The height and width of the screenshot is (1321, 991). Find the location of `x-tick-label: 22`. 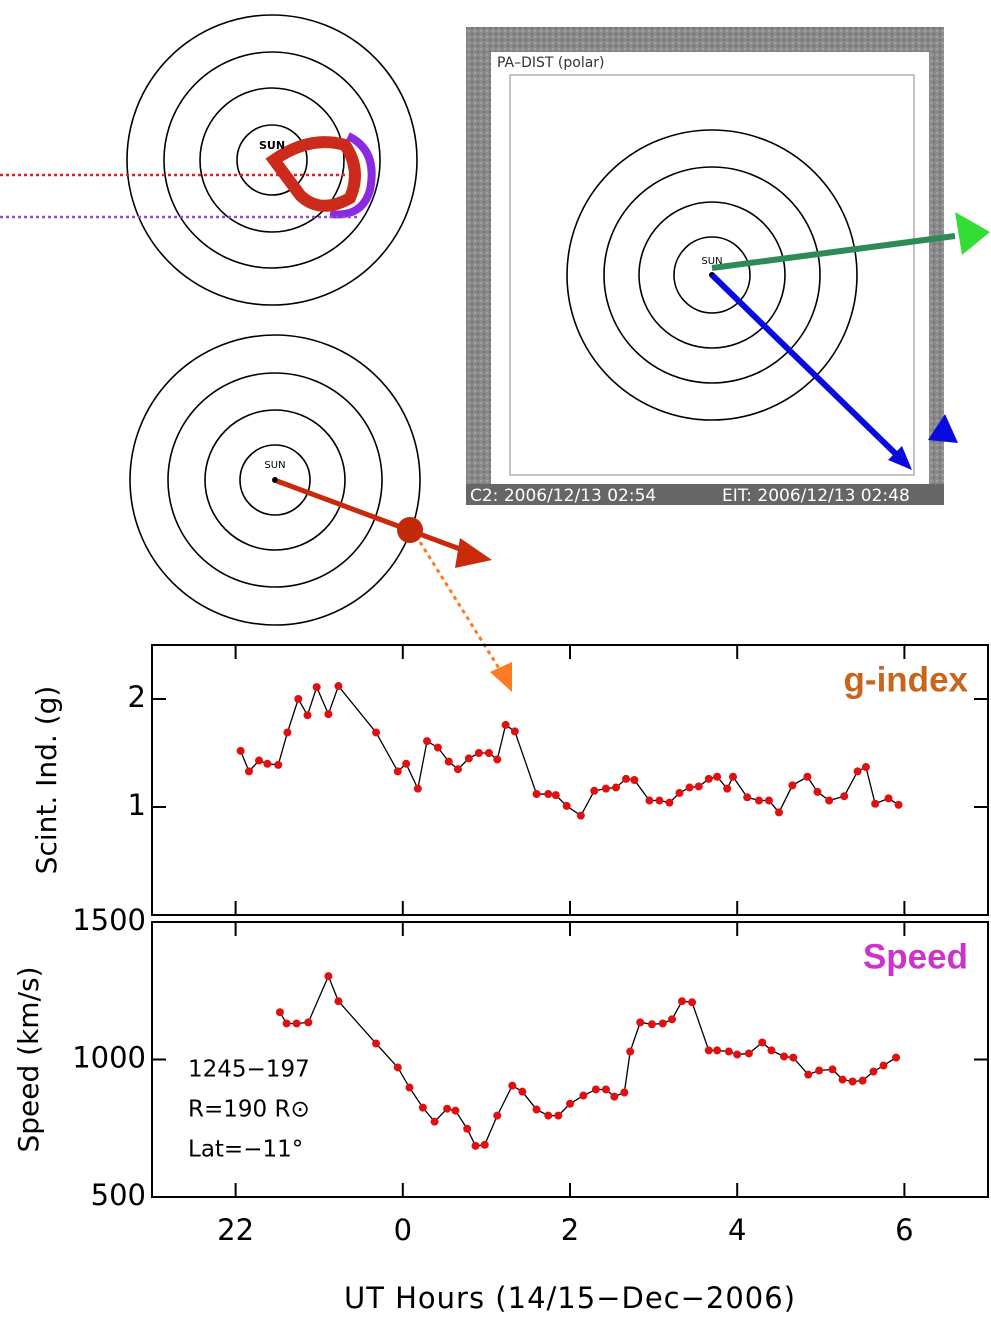

x-tick-label: 22 is located at coordinates (235, 1230).